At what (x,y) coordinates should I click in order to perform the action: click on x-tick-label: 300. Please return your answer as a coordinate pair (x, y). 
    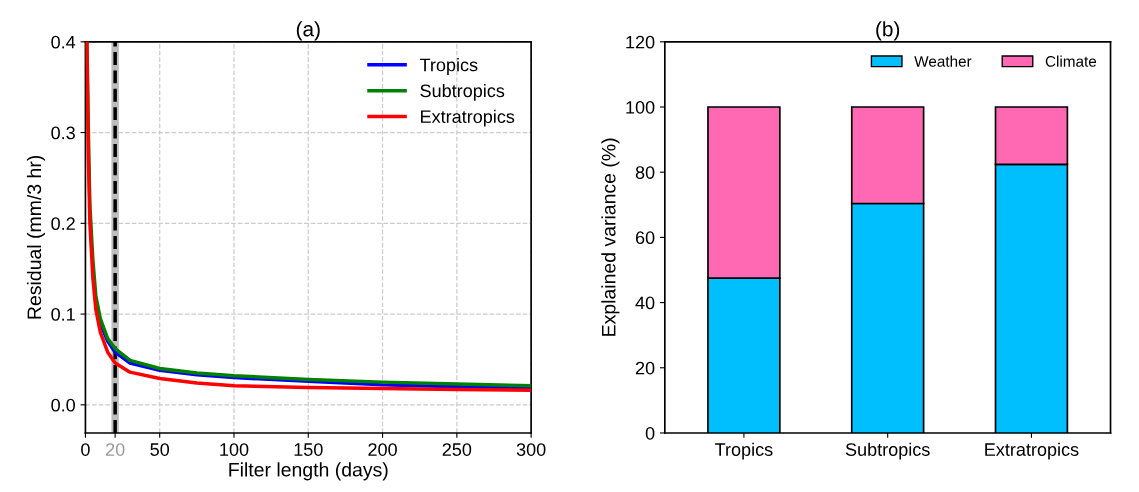
    Looking at the image, I should click on (531, 449).